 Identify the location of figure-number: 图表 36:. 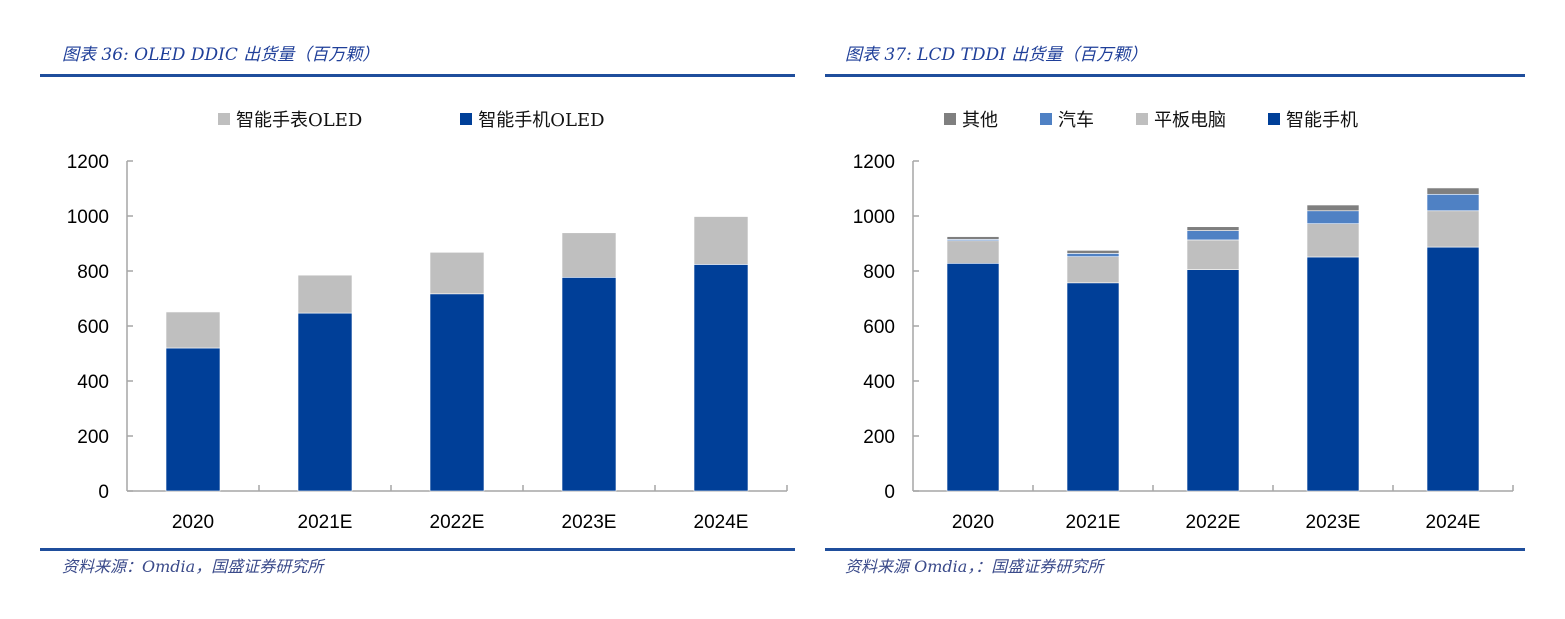
(95, 55).